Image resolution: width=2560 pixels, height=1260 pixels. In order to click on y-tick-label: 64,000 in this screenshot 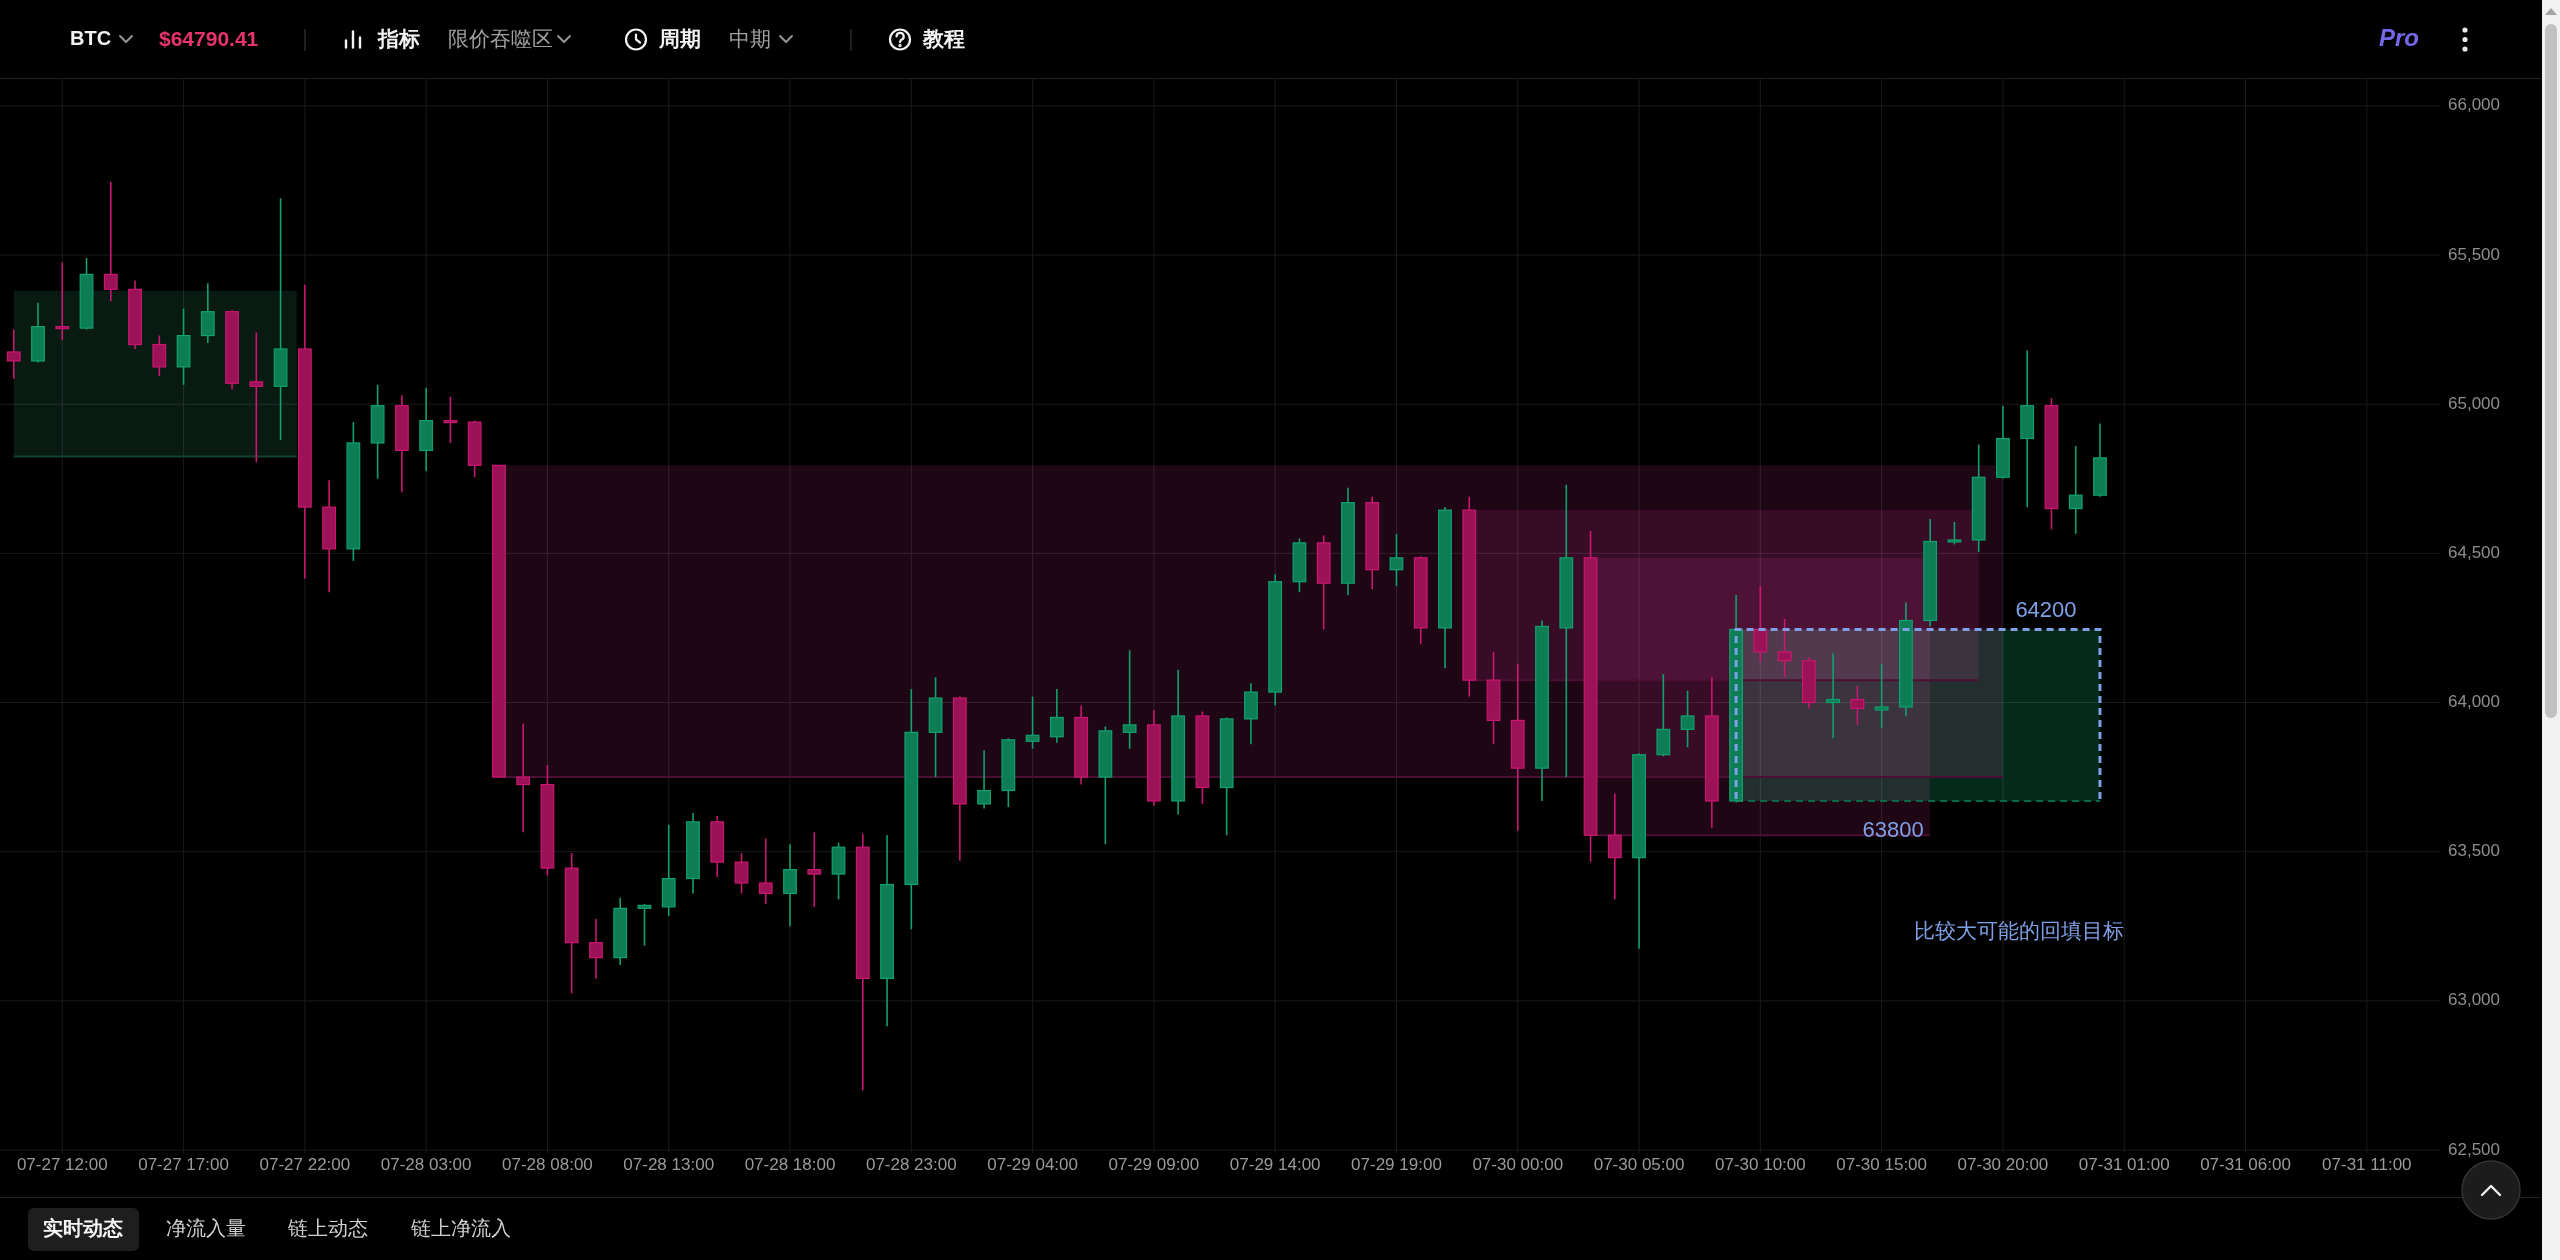, I will do `click(2474, 701)`.